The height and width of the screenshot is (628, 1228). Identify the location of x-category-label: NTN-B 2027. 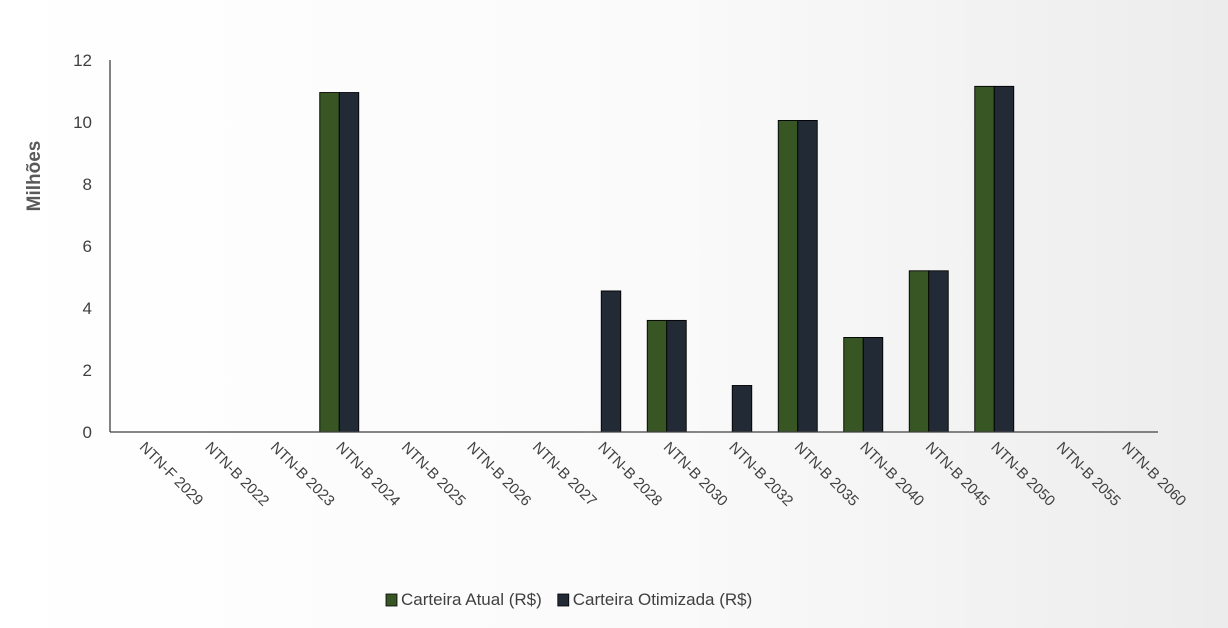
(564, 474).